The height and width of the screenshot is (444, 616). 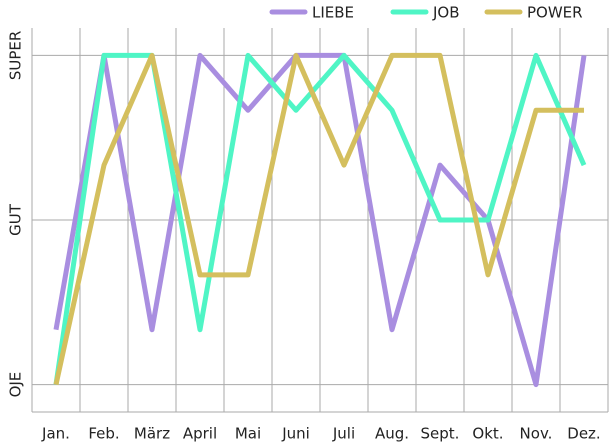 I want to click on y-tick-label: OJE, so click(x=16, y=385).